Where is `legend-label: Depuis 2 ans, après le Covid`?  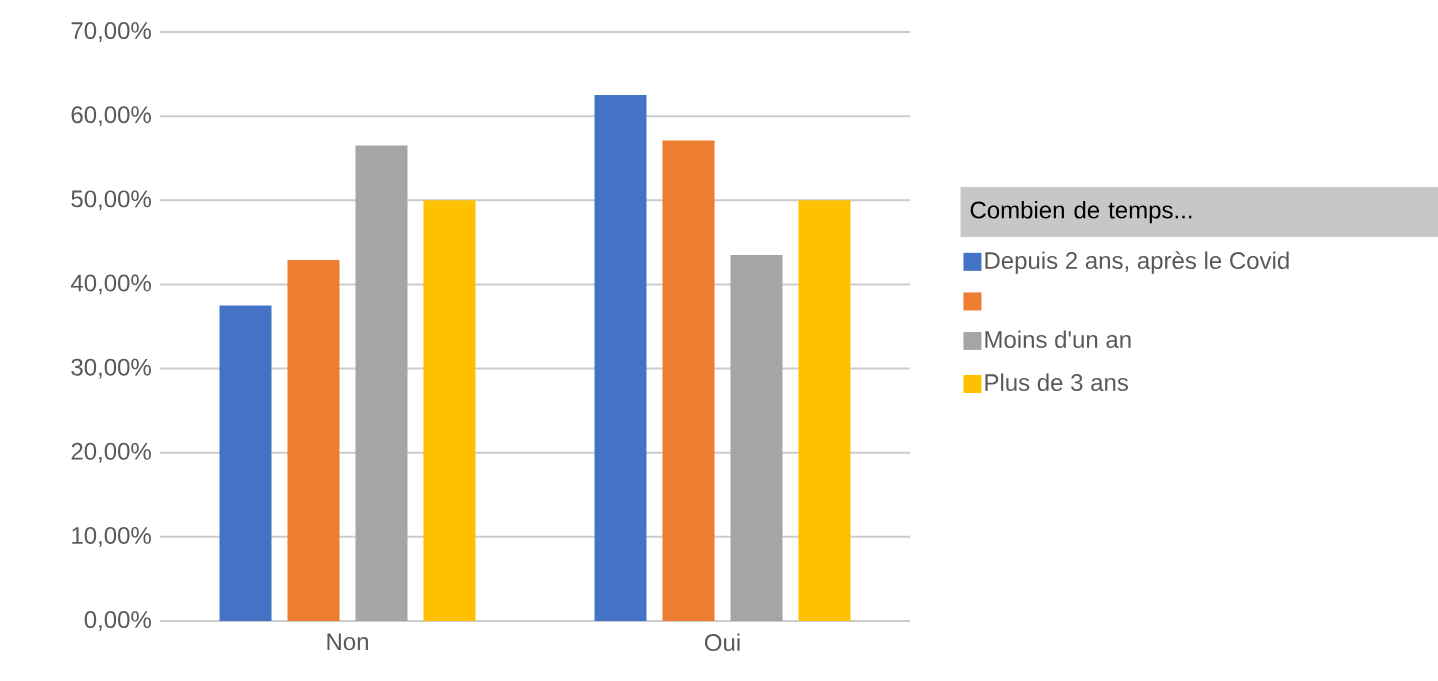 legend-label: Depuis 2 ans, après le Covid is located at coordinates (1137, 262).